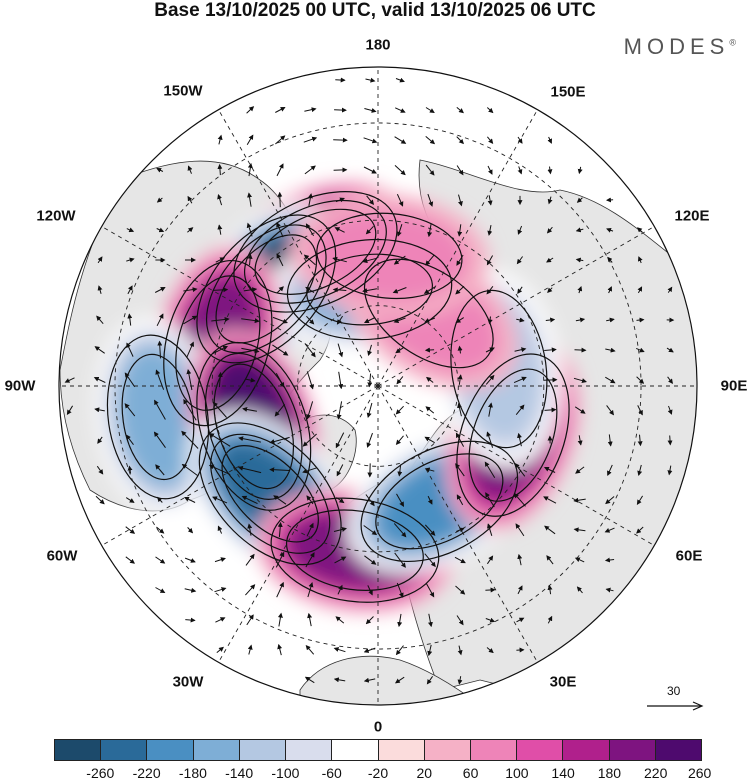 This screenshot has width=750, height=783. I want to click on lon-label-60e: 60E, so click(689, 556).